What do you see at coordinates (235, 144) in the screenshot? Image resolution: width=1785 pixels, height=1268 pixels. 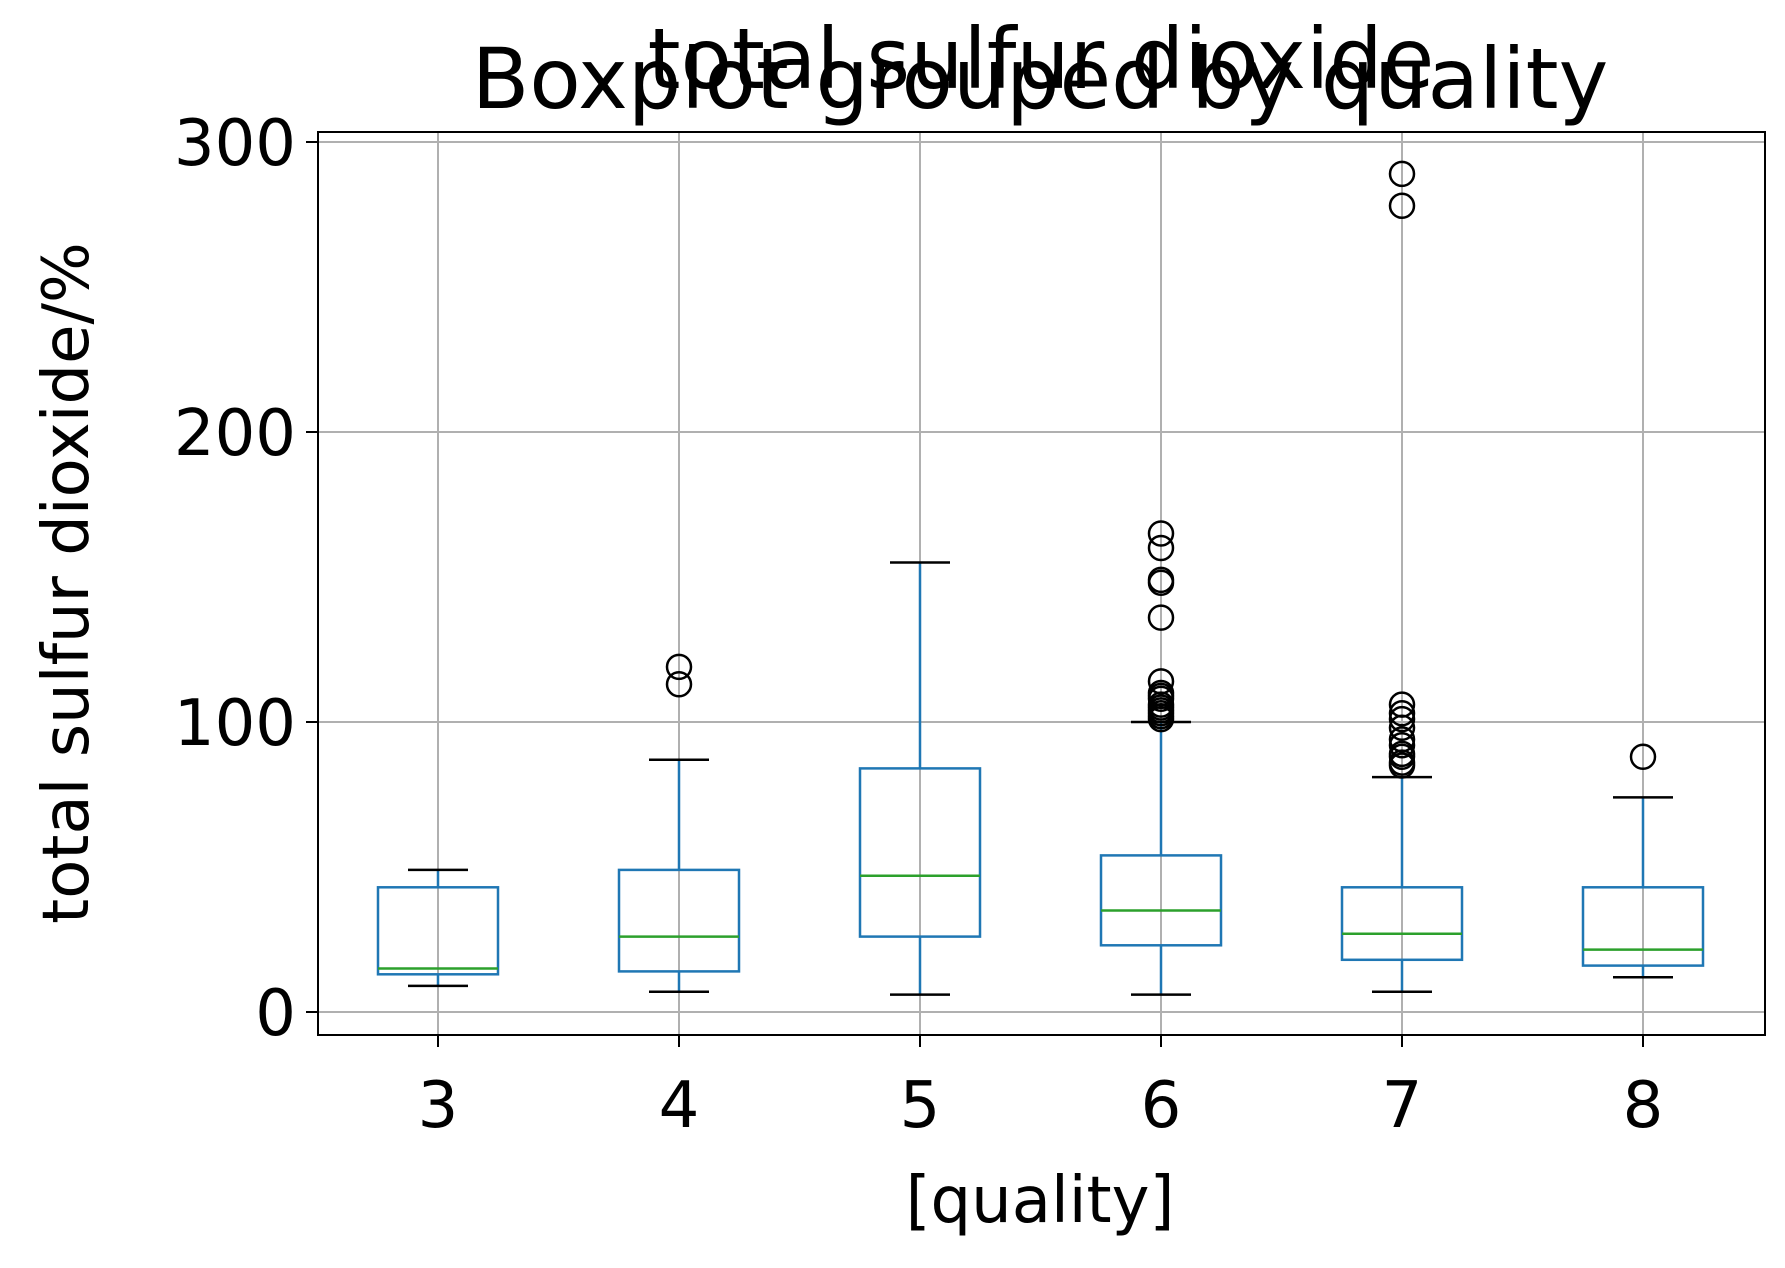 I see `y-tick-label: 300` at bounding box center [235, 144].